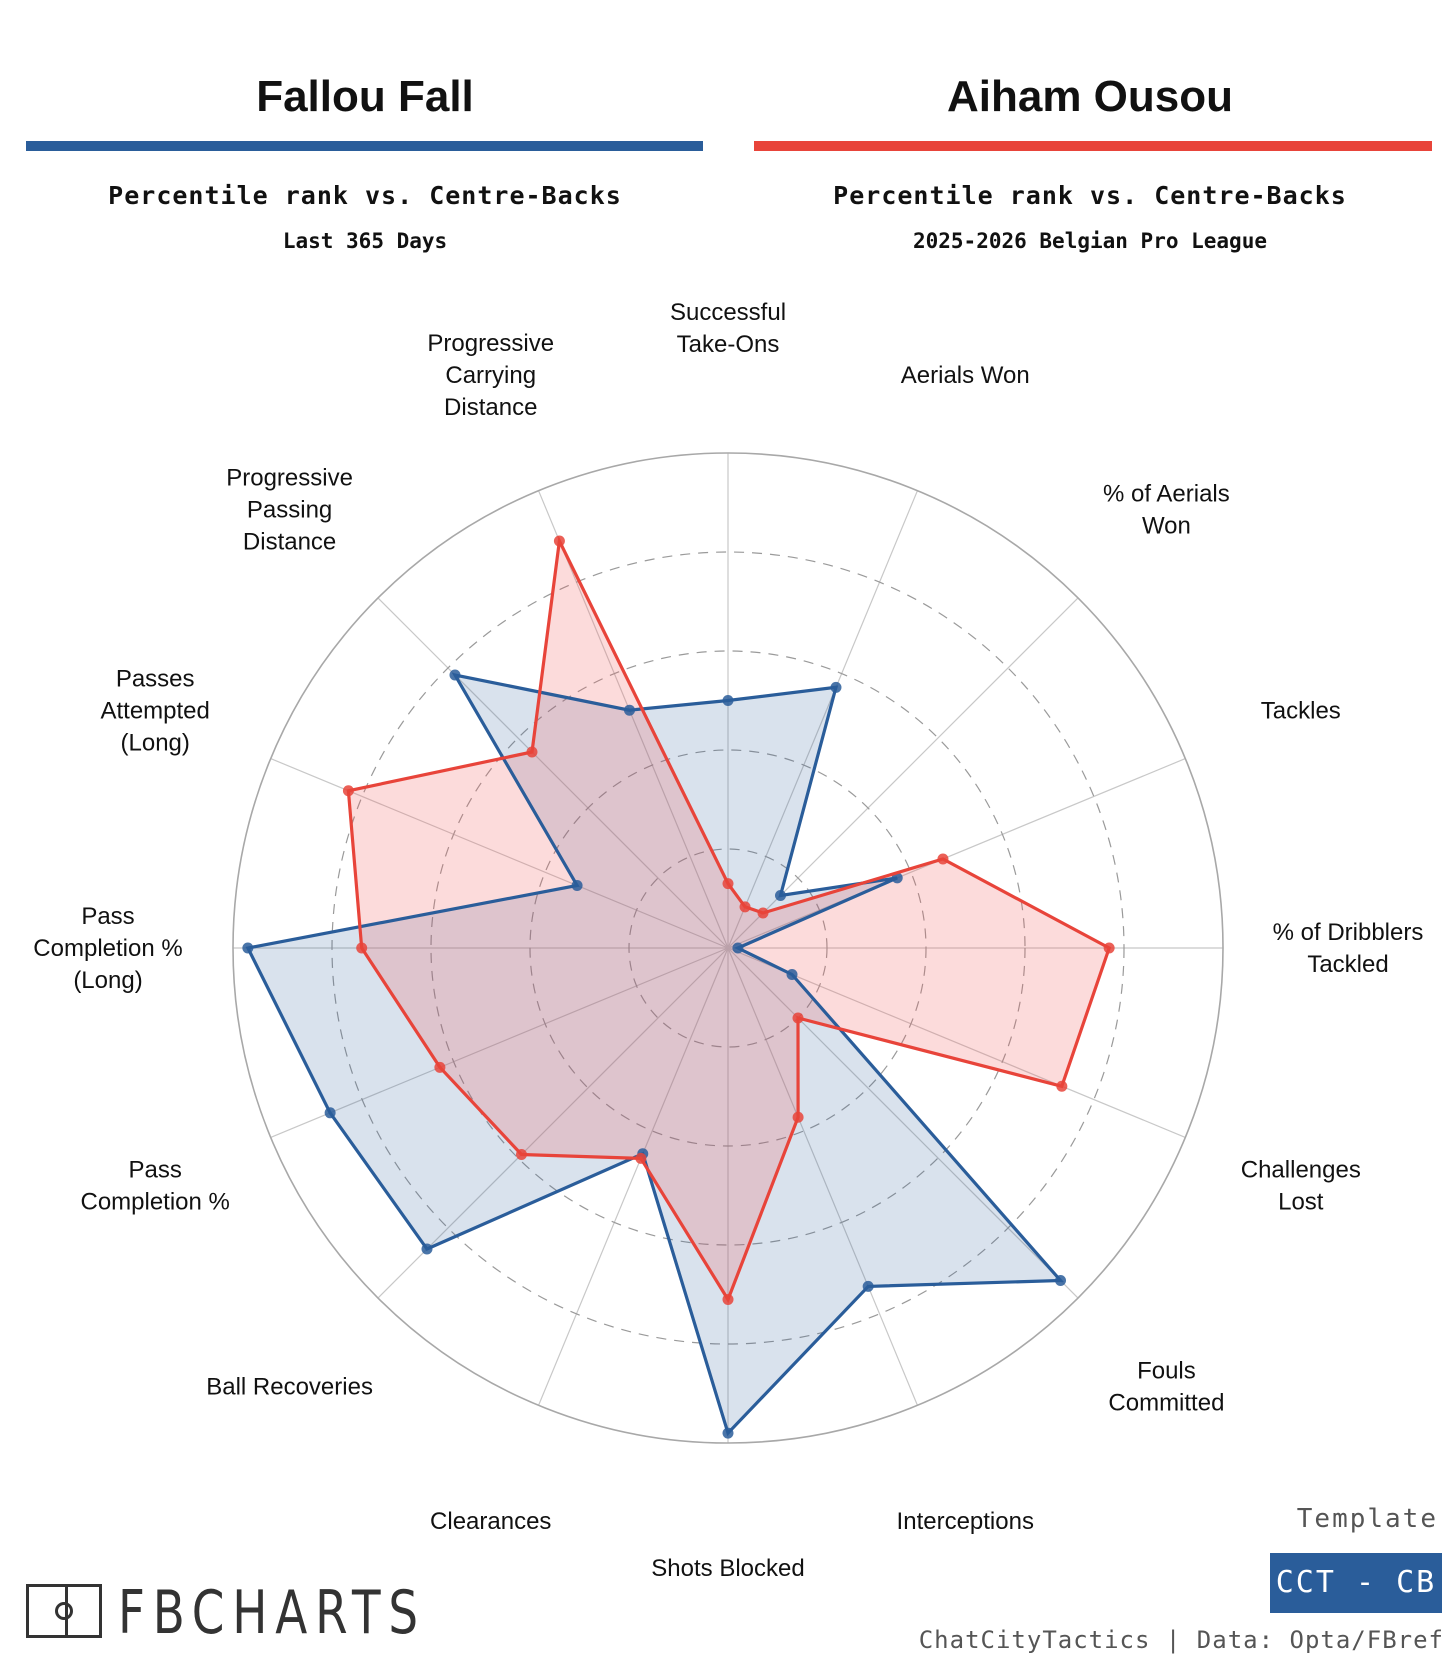  I want to click on player-2-color-bar, so click(1093, 146).